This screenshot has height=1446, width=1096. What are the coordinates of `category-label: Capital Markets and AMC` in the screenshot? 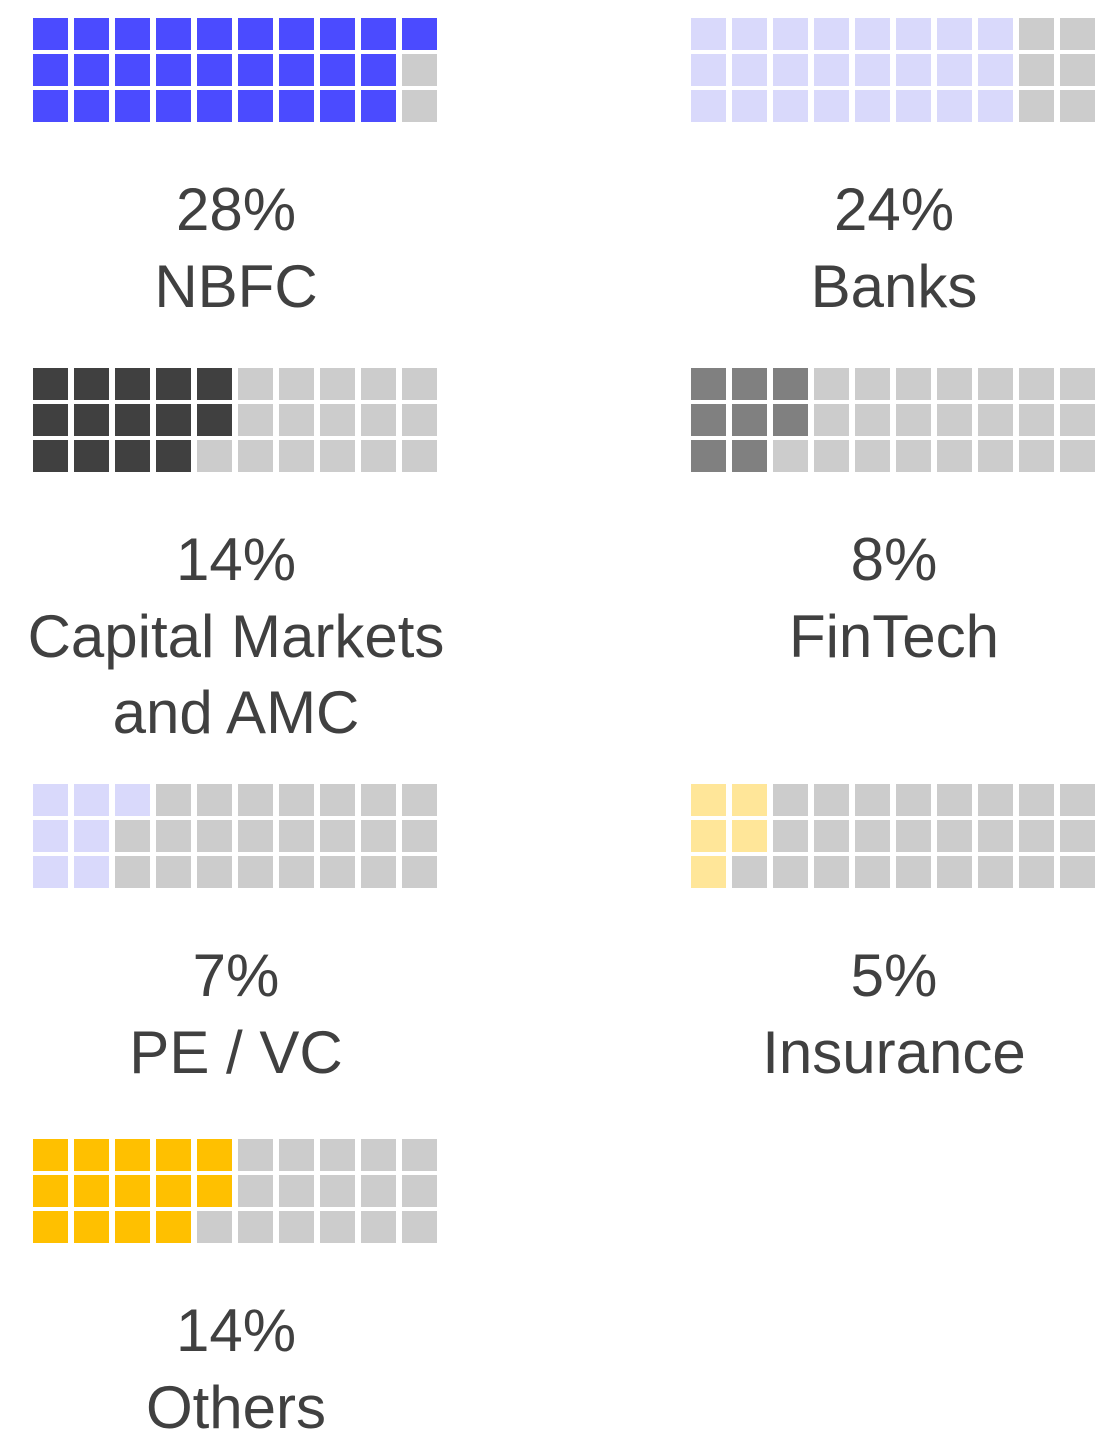 It's located at (236, 674).